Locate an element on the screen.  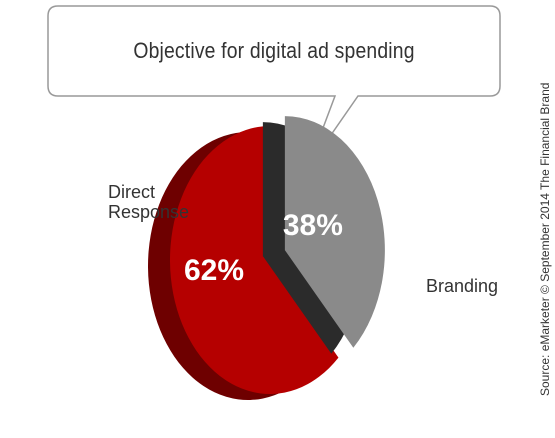
label-direct-response-line1: Direct is located at coordinates (132, 192).